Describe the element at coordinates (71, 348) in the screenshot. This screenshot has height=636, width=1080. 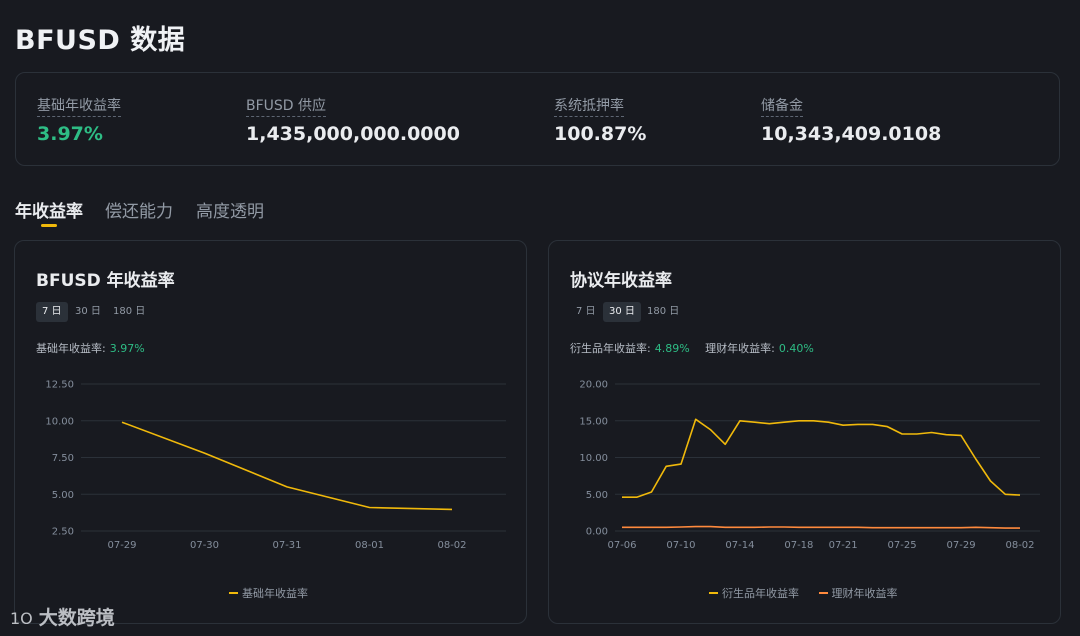
I see `metric-label: 基础年收益率:` at that location.